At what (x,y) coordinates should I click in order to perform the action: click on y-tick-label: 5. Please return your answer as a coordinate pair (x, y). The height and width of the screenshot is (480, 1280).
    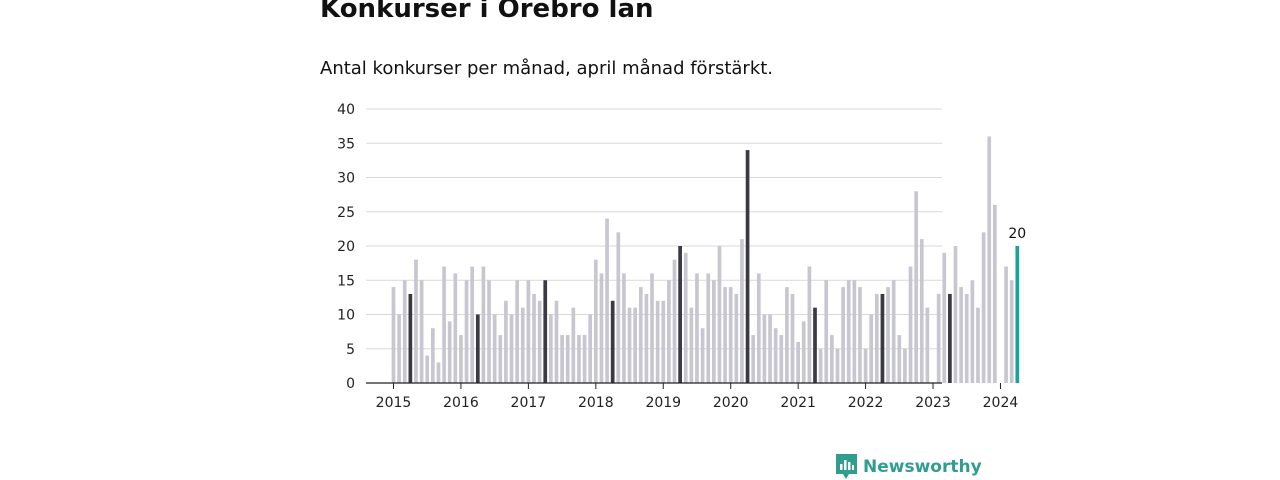
    Looking at the image, I should click on (350, 350).